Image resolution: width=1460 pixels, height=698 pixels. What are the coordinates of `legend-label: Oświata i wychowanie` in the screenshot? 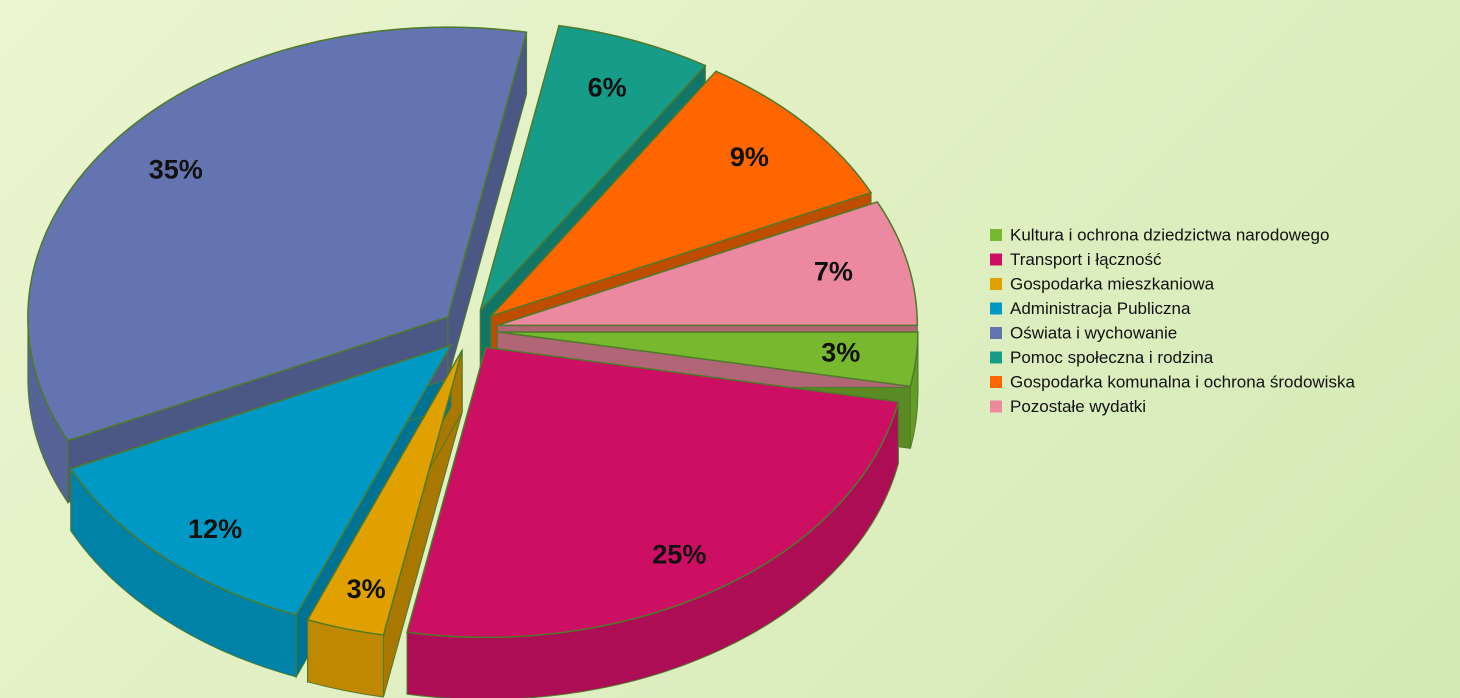 It's located at (1093, 332).